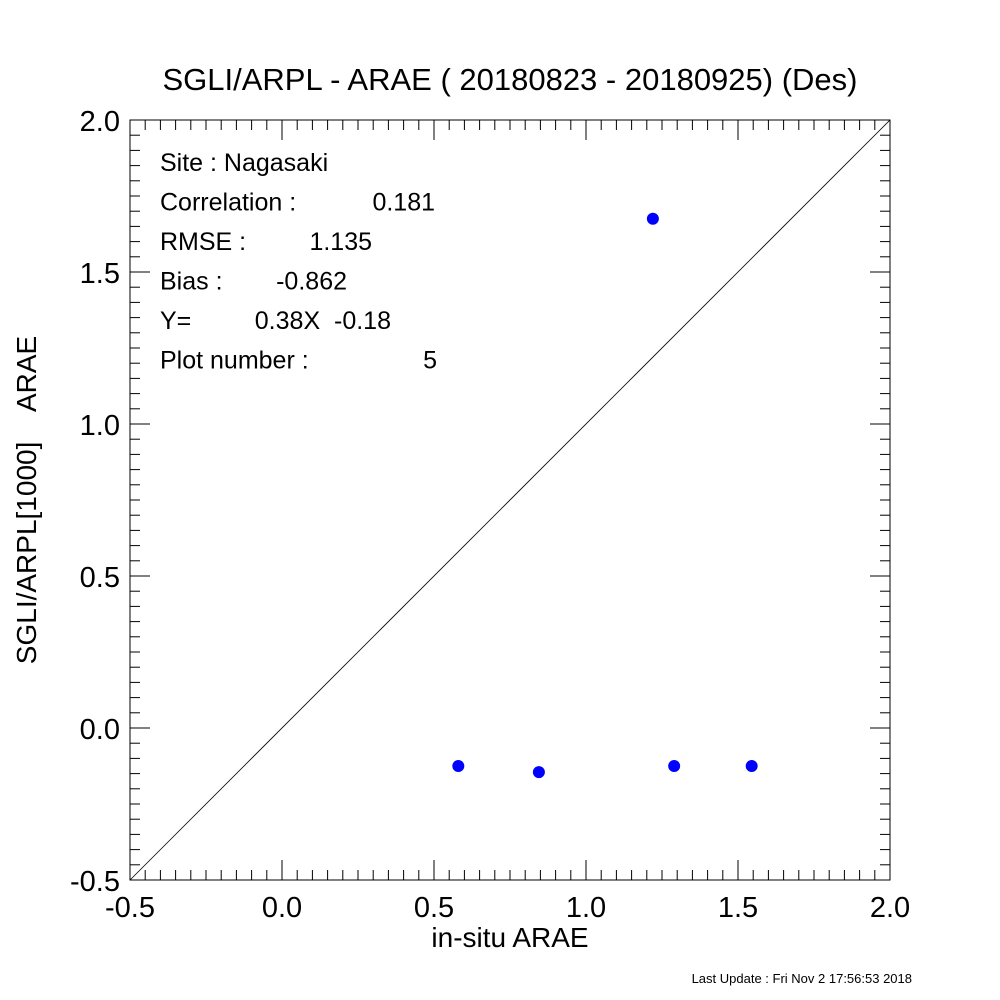 The image size is (1000, 1000). I want to click on y-tick-label: 1.5, so click(100, 274).